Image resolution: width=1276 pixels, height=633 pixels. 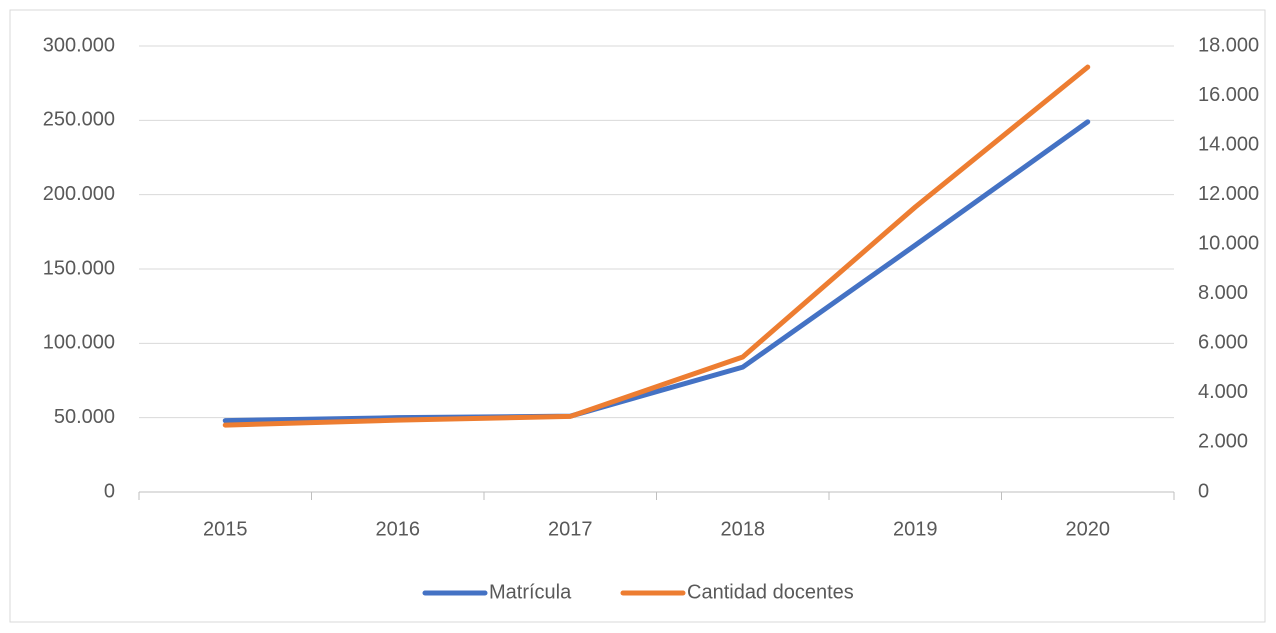 What do you see at coordinates (79, 120) in the screenshot?
I see `y-tick-label: 250.000` at bounding box center [79, 120].